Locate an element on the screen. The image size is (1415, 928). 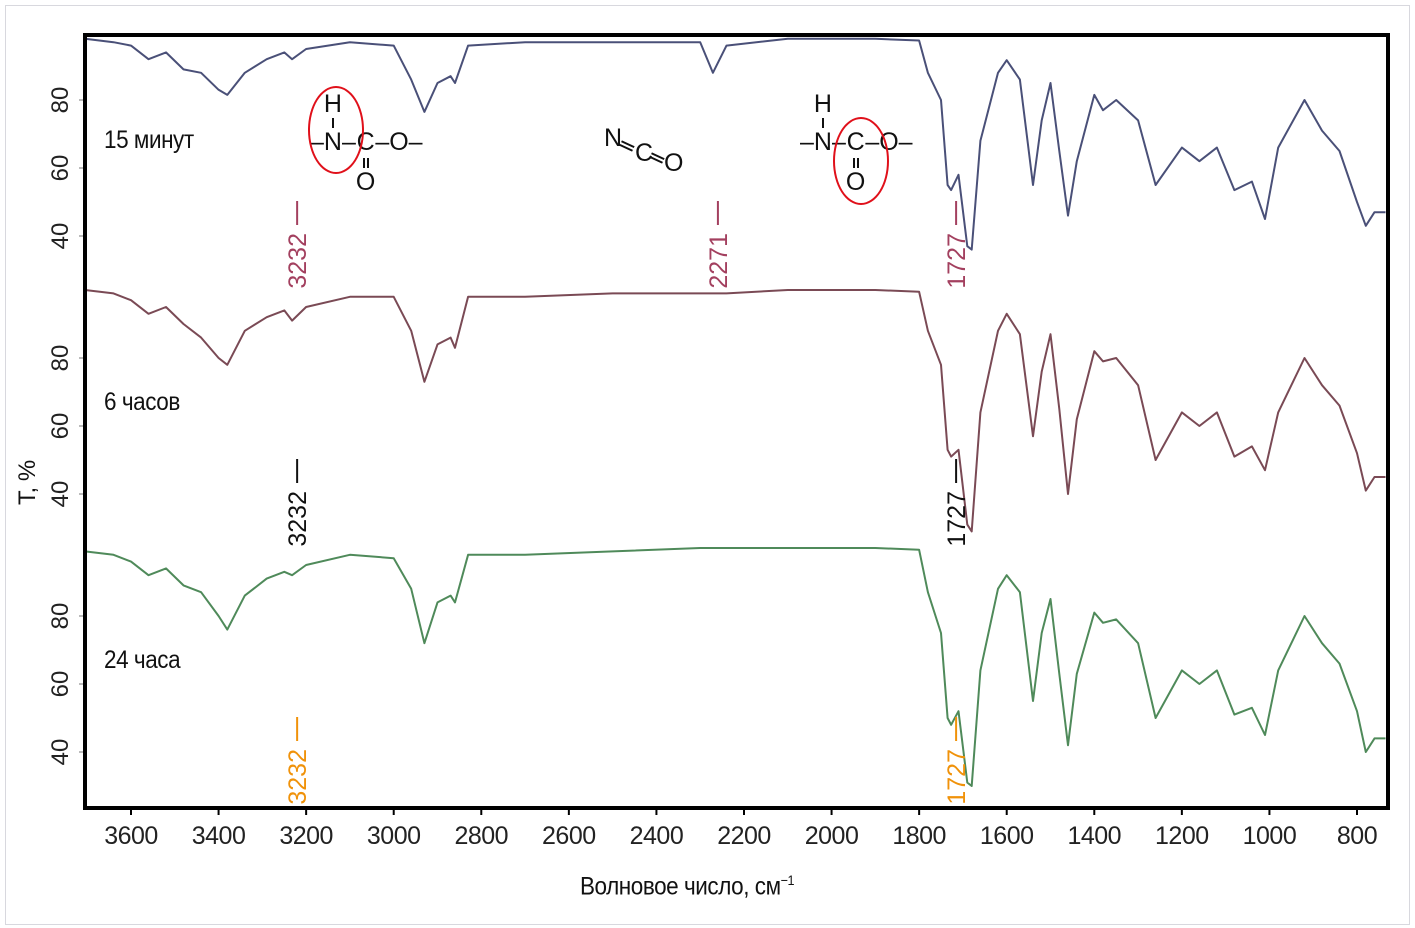
x-tick-label: 2800 is located at coordinates (481, 836).